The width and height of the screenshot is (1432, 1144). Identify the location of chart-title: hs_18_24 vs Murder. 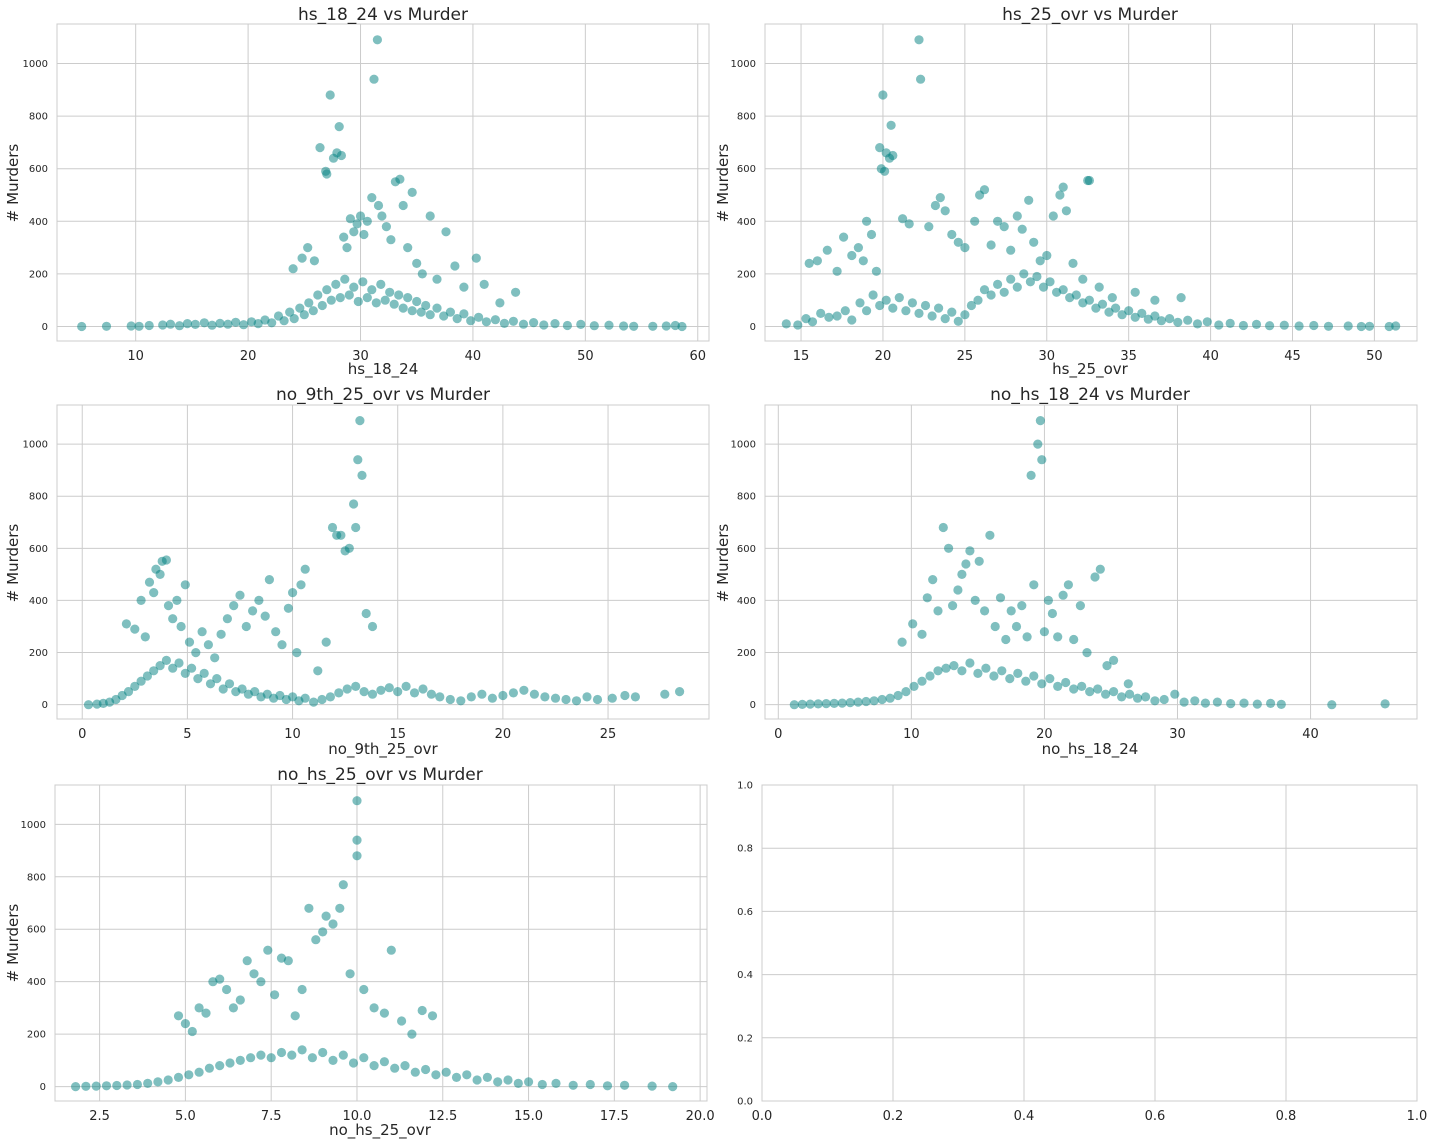
(383, 15).